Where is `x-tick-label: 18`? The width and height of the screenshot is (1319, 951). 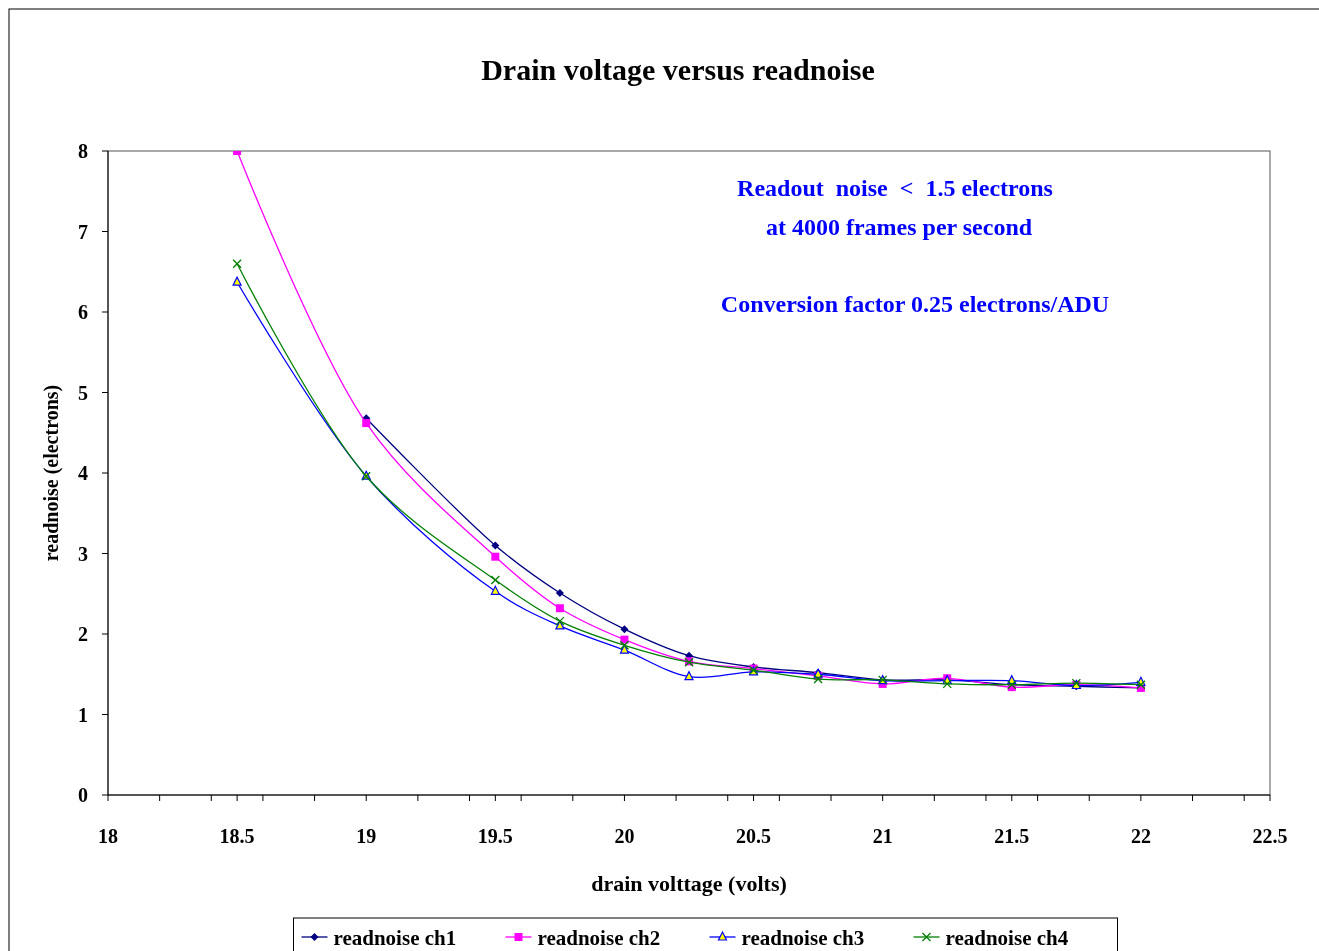
x-tick-label: 18 is located at coordinates (108, 836).